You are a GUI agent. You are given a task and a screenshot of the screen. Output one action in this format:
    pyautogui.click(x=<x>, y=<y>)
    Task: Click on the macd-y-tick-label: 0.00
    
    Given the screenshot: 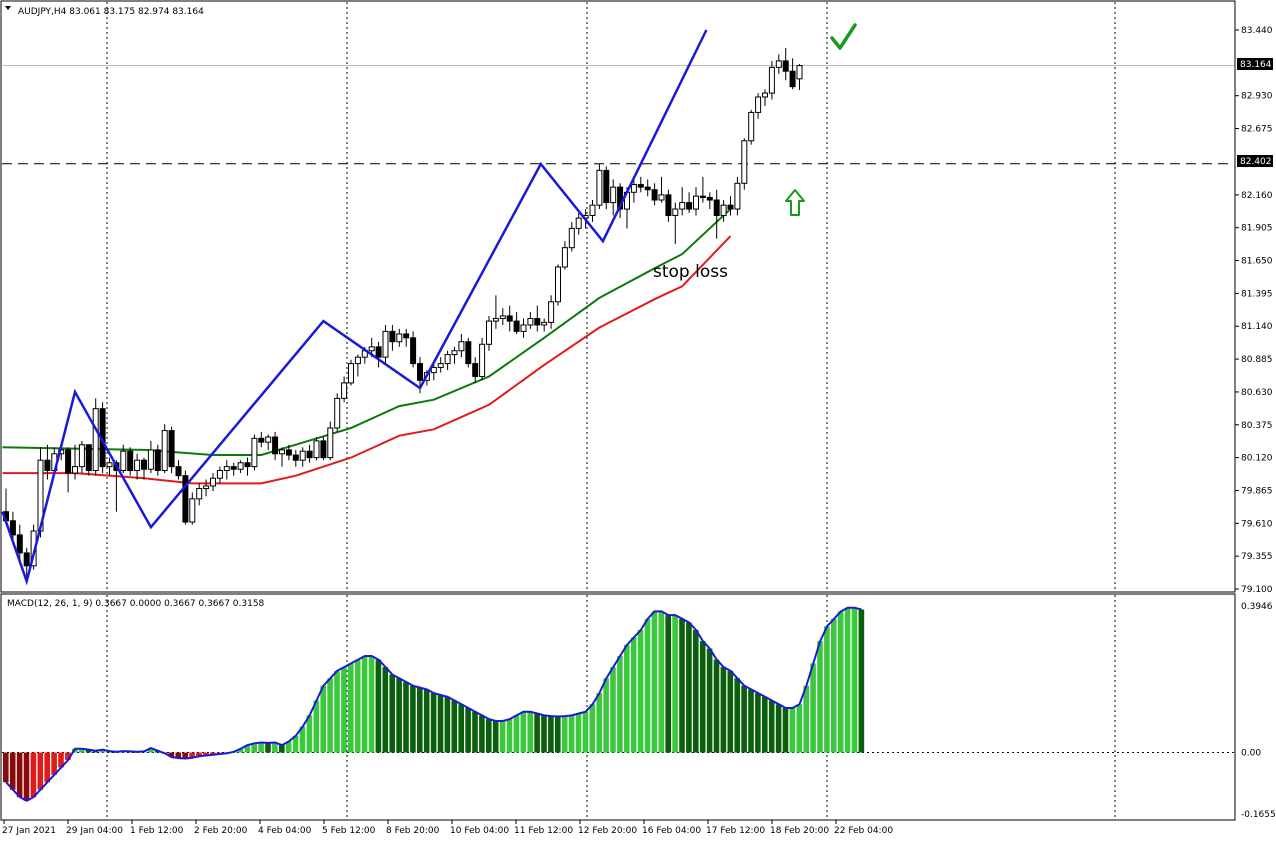 What is the action you would take?
    pyautogui.click(x=1251, y=754)
    